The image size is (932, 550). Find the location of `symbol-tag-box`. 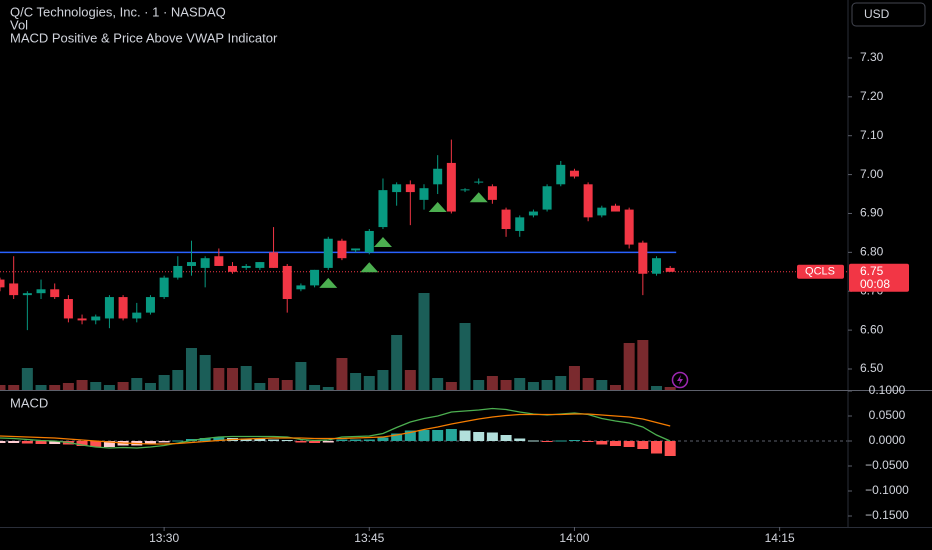

symbol-tag-box is located at coordinates (820, 271).